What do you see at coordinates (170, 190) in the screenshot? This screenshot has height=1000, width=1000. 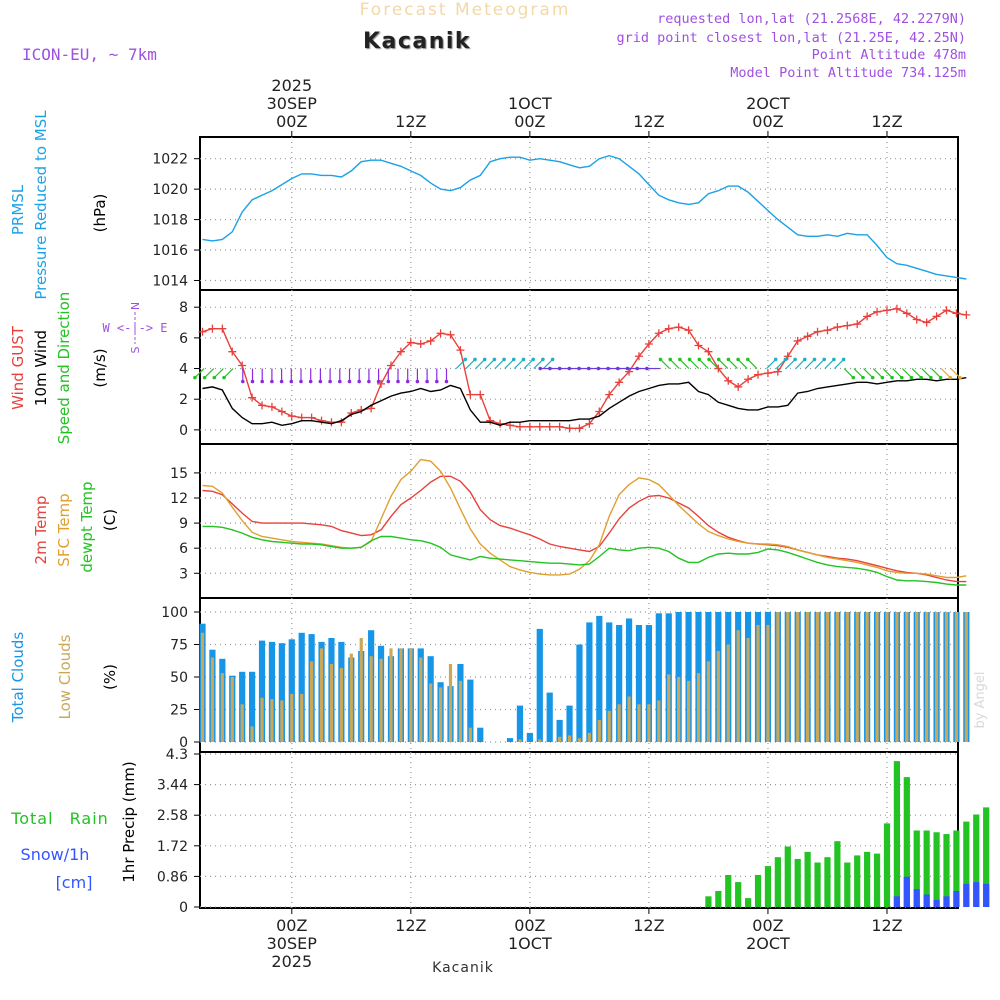 I see `y-tick-label: 1020` at bounding box center [170, 190].